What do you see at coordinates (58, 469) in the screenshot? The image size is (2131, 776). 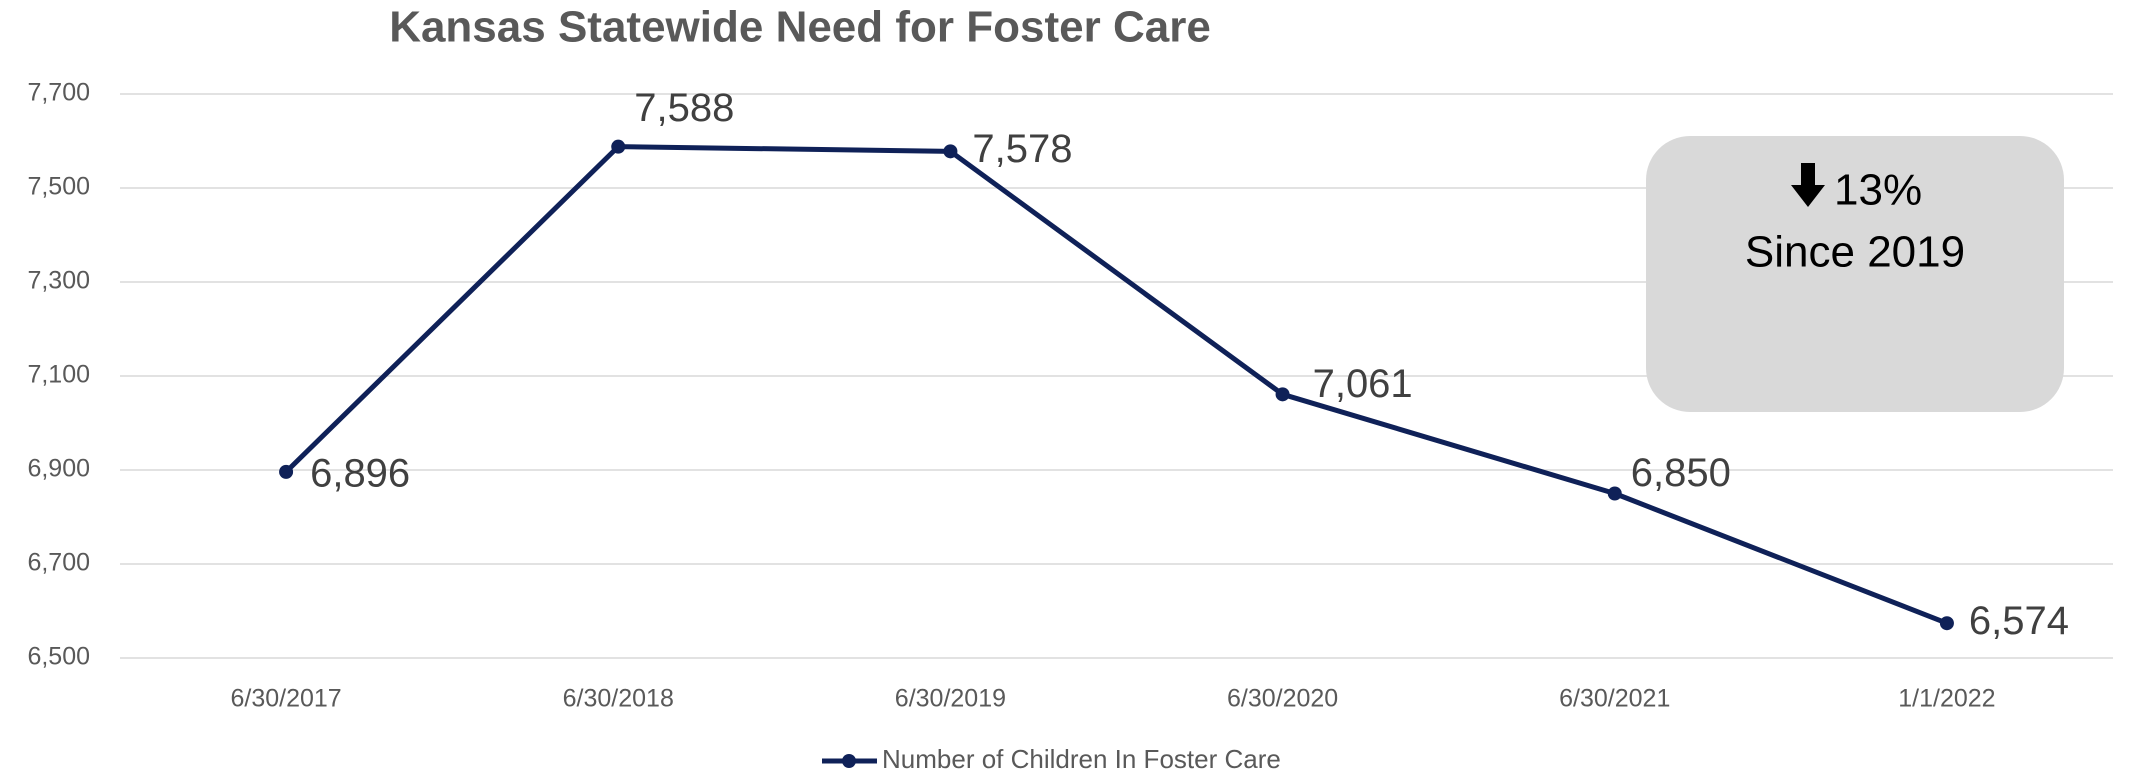 I see `y-tick-label: 6,900` at bounding box center [58, 469].